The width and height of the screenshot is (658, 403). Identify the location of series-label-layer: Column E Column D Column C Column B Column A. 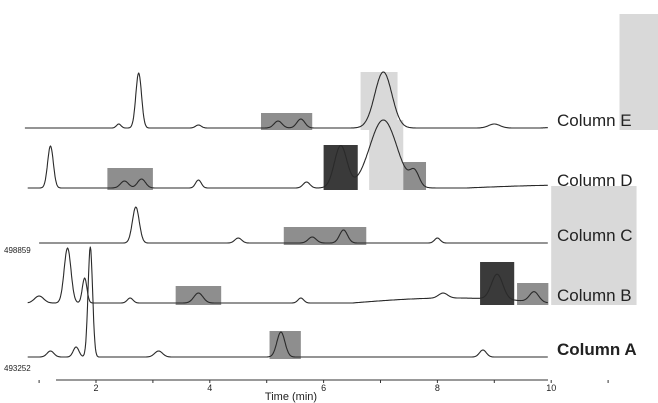
(597, 235).